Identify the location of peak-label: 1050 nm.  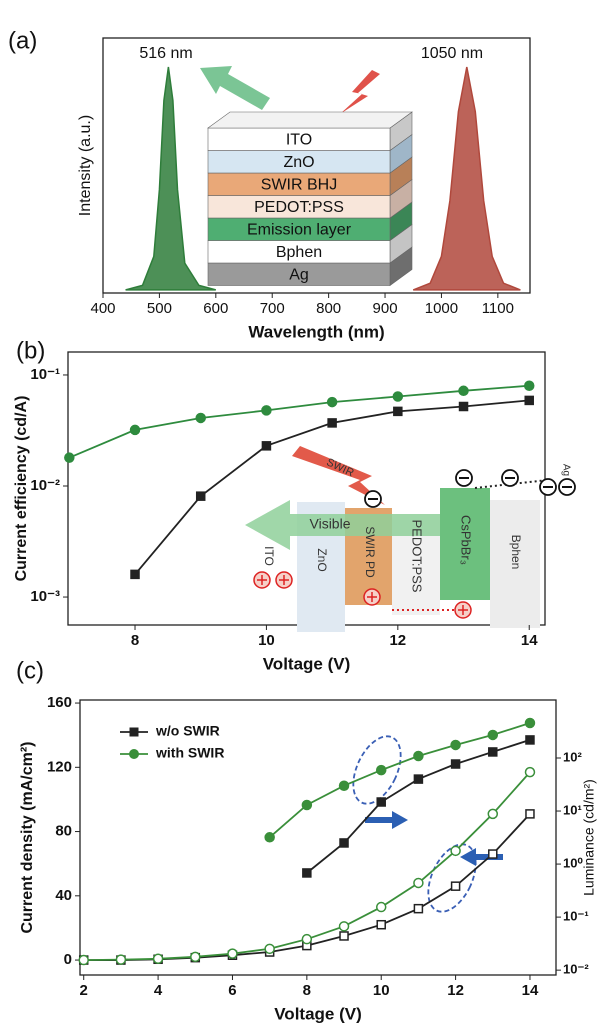
(452, 53).